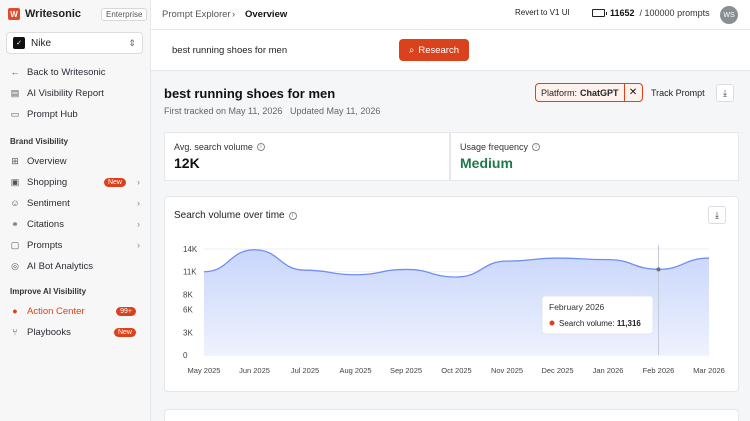 This screenshot has height=421, width=750. Describe the element at coordinates (47, 182) in the screenshot. I see `sidebar-item-label: Shopping` at that location.